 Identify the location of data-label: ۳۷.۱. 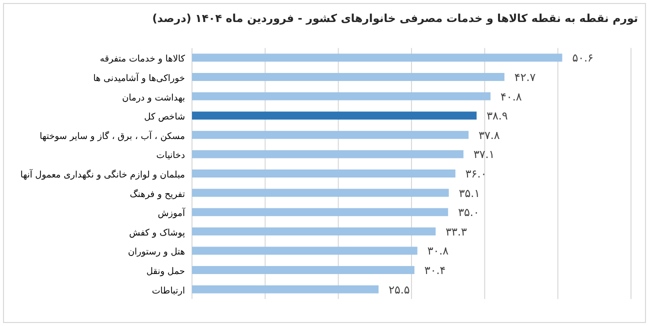
(484, 155).